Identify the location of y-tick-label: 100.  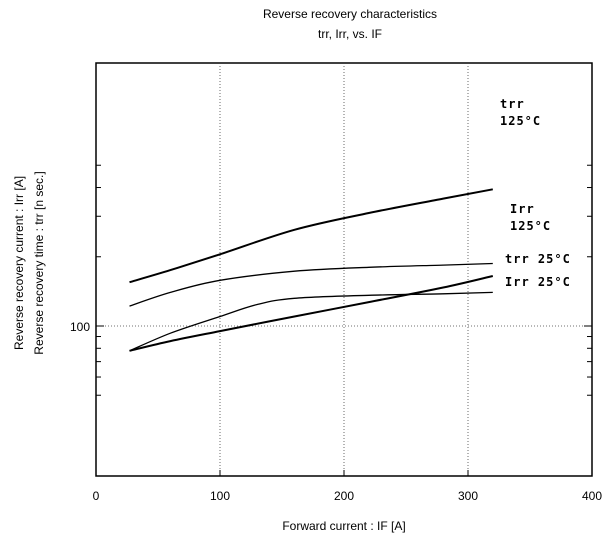
(80, 327).